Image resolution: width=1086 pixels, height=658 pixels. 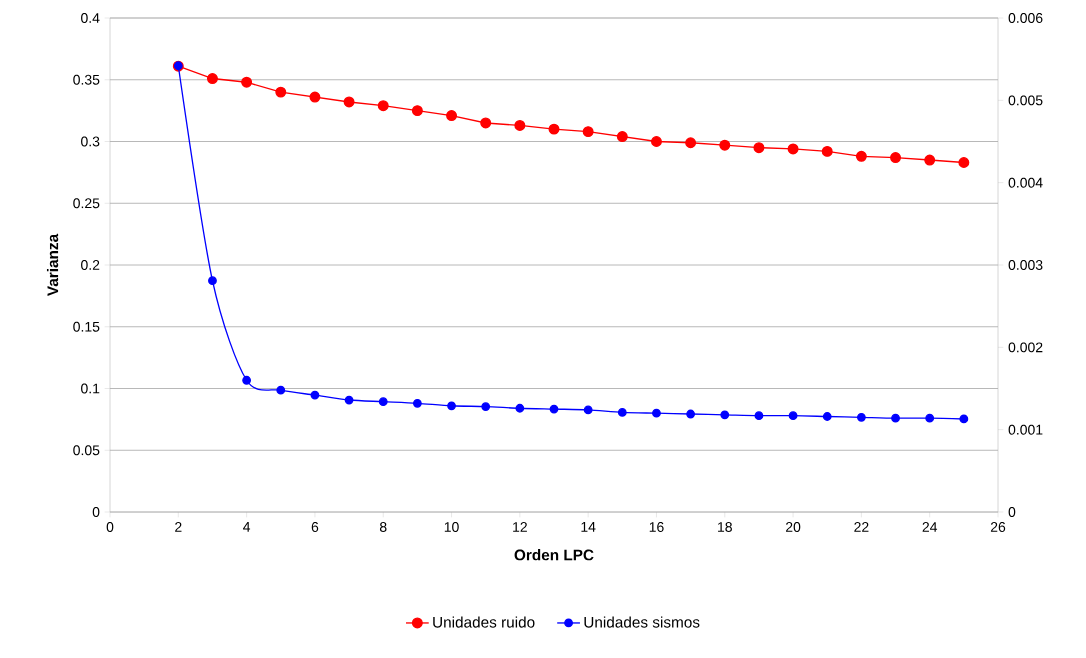 What do you see at coordinates (90, 388) in the screenshot?
I see `y-tick-label: 0.1` at bounding box center [90, 388].